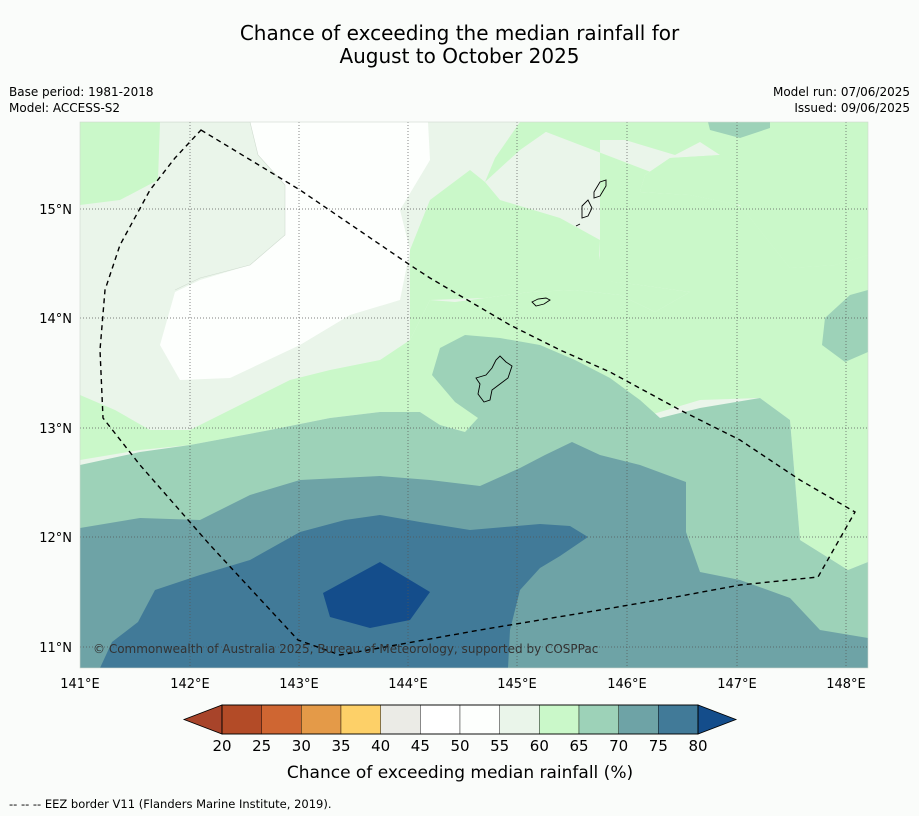 Image resolution: width=919 pixels, height=816 pixels. I want to click on colorbar-tick-label: 75, so click(658, 746).